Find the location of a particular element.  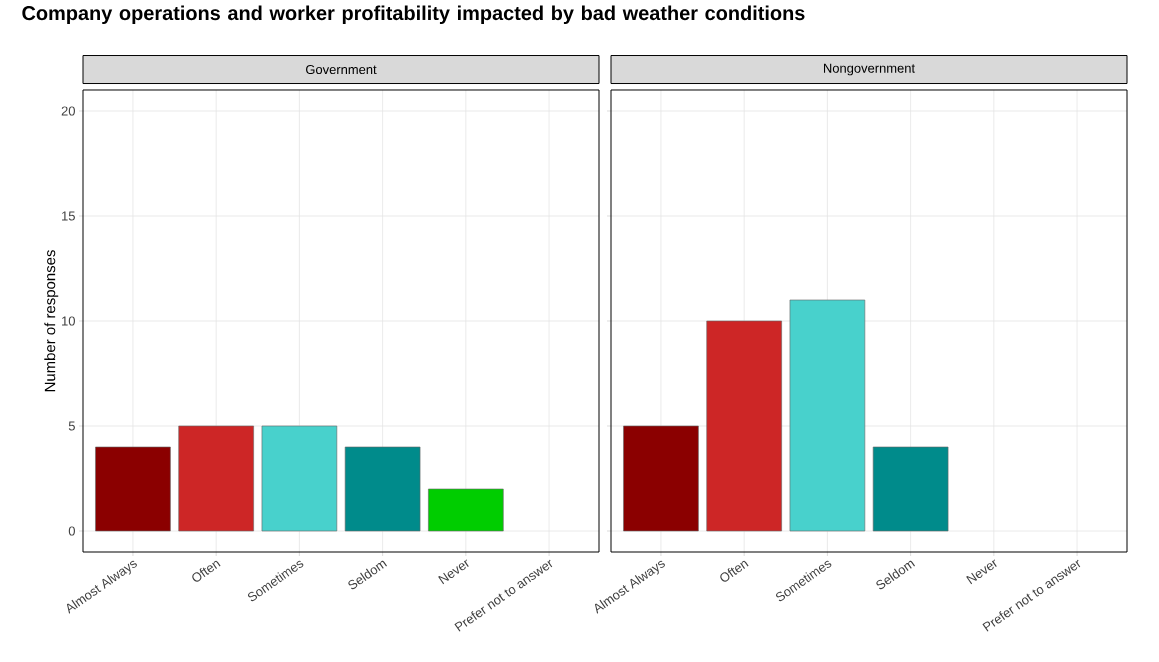

chart-subtitle: Nongovernment is located at coordinates (869, 69).